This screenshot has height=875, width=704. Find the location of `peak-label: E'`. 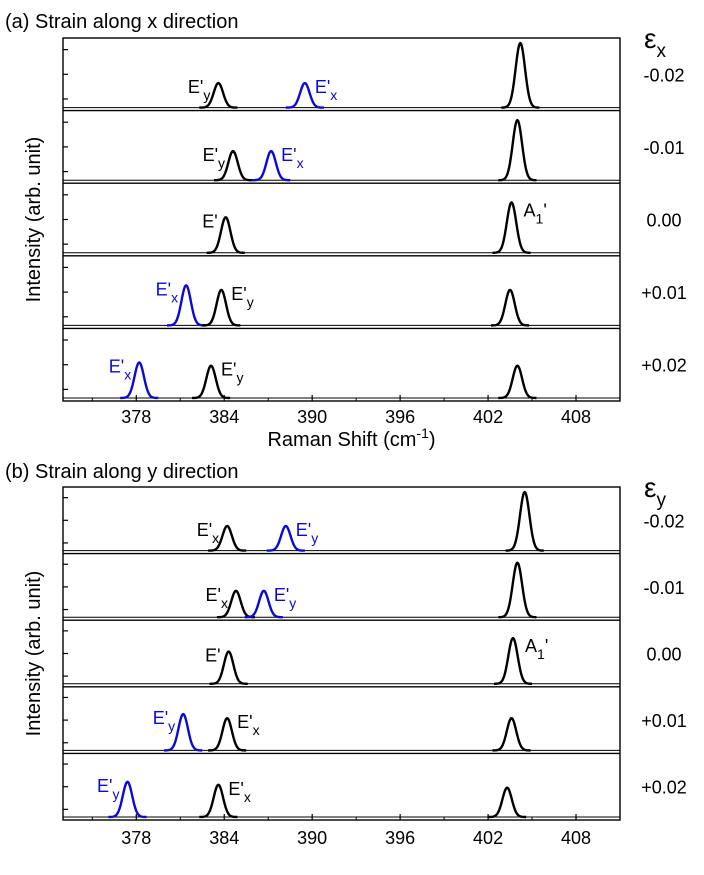

peak-label: E' is located at coordinates (212, 656).